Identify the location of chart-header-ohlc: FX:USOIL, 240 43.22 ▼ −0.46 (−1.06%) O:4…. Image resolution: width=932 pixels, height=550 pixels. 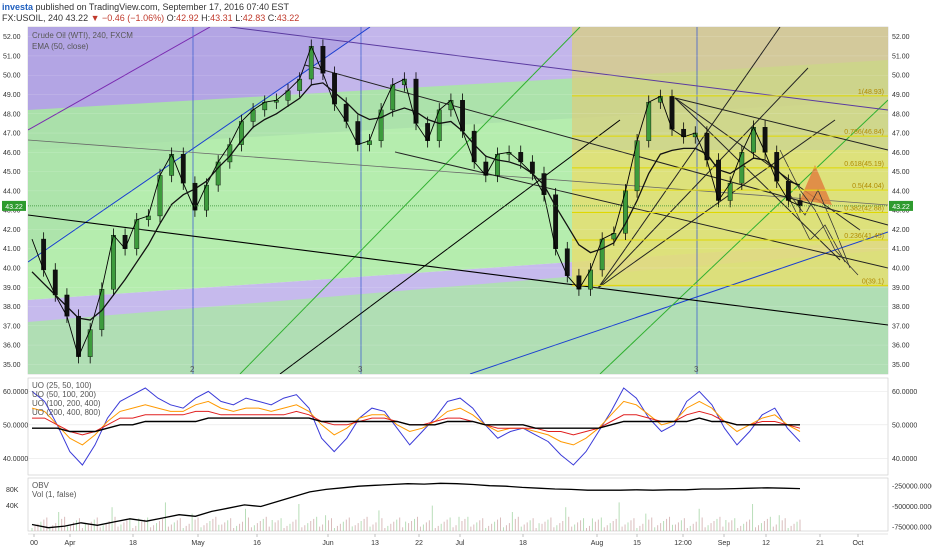
(150, 18).